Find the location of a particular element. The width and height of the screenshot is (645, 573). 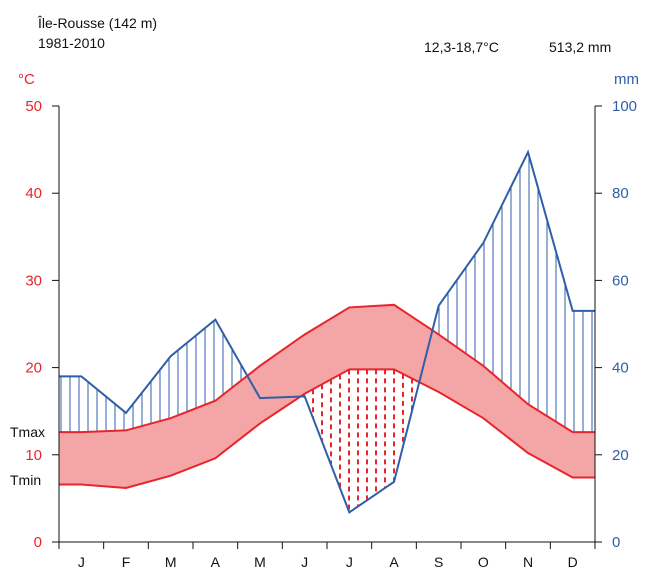

station-title: Île-Rousse (142 m) is located at coordinates (97, 23).